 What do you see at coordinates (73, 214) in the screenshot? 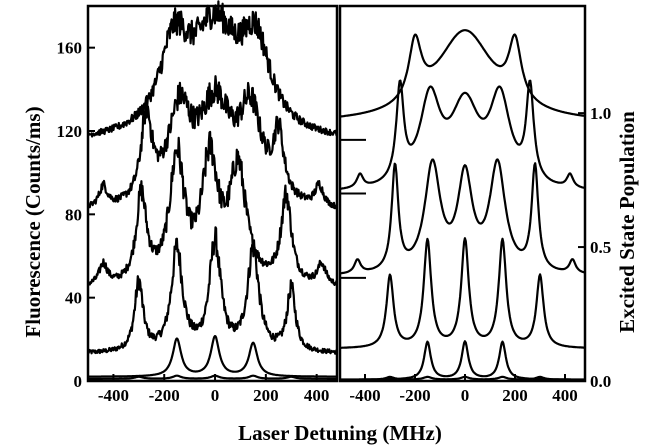
I see `y-tick-label: 80` at bounding box center [73, 214].